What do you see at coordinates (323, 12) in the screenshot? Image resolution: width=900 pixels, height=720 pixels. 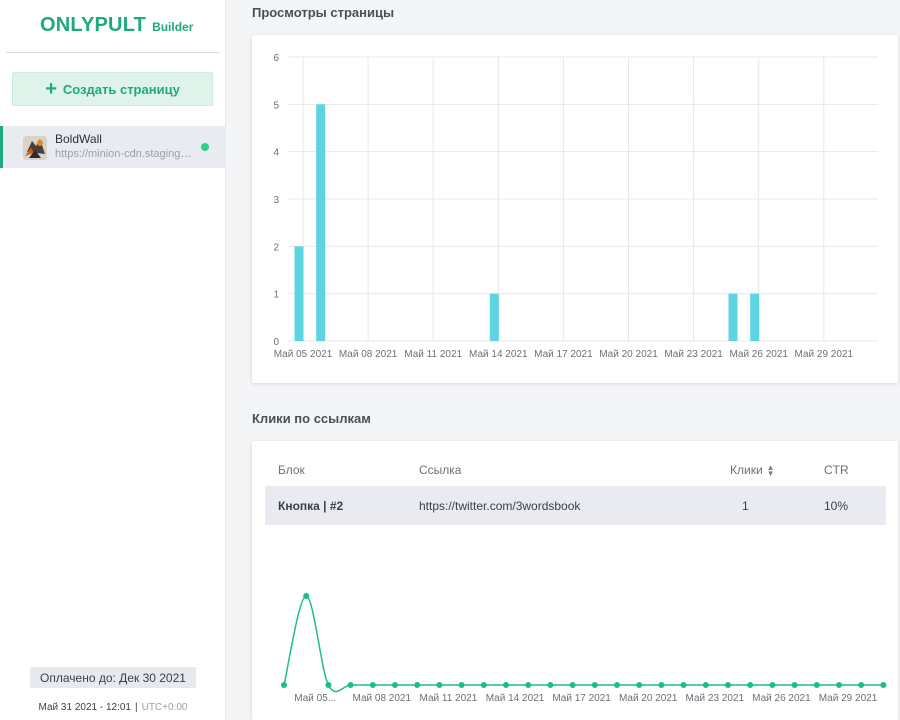 I see `views-section-title: Просмотры страницы` at bounding box center [323, 12].